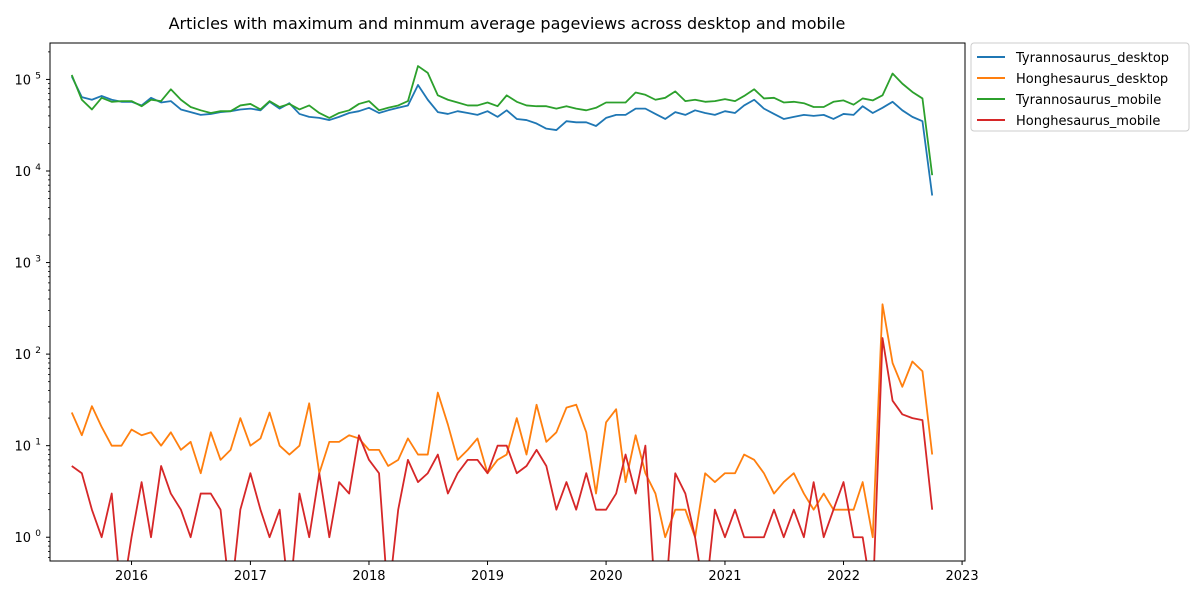  I want to click on x-tick-label: 2022, so click(843, 576).